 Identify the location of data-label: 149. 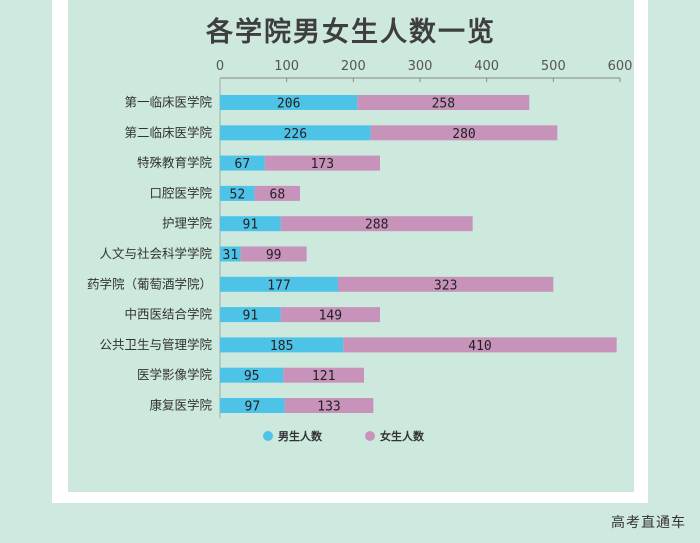
(330, 316).